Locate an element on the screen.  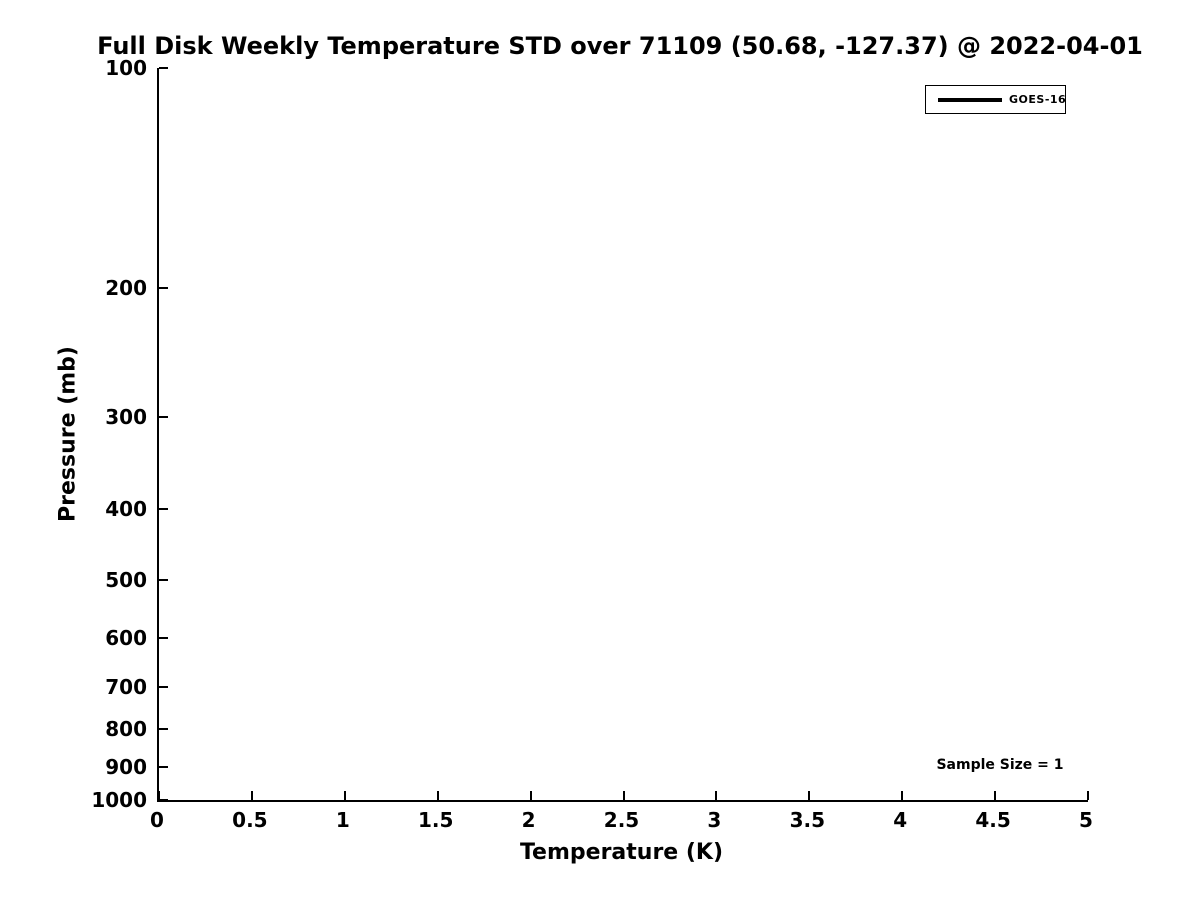
legend: GOES-16 is located at coordinates (995, 99).